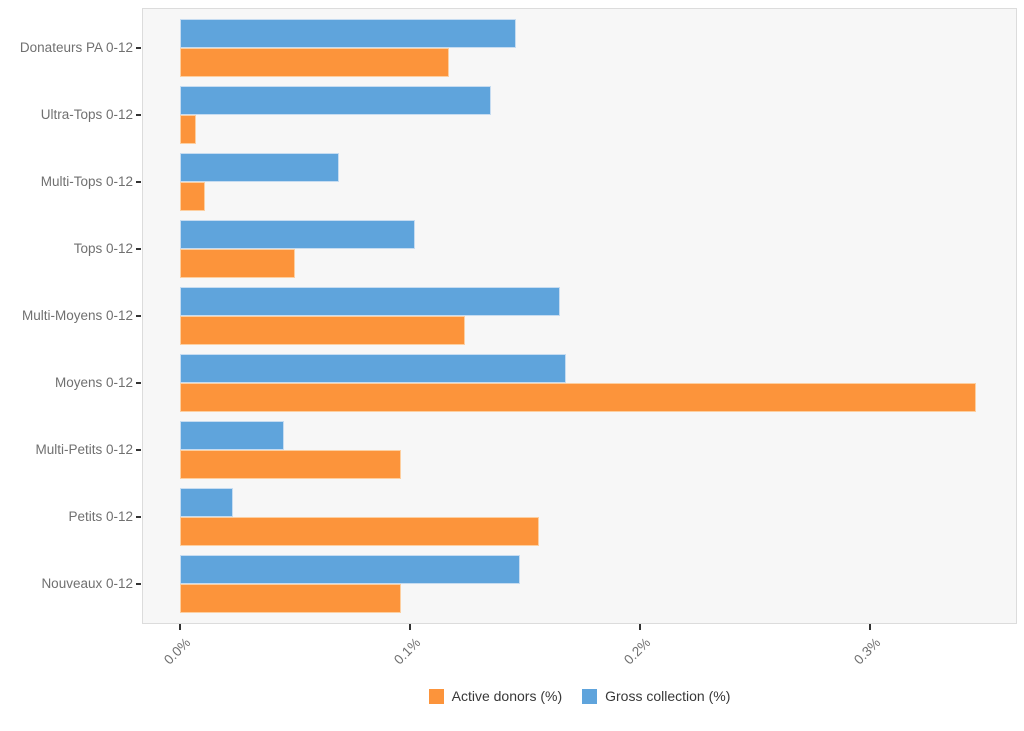  Describe the element at coordinates (86, 115) in the screenshot. I see `y-axis-label-ultra-tops-0-12: Ultra-Tops 0-12` at that location.